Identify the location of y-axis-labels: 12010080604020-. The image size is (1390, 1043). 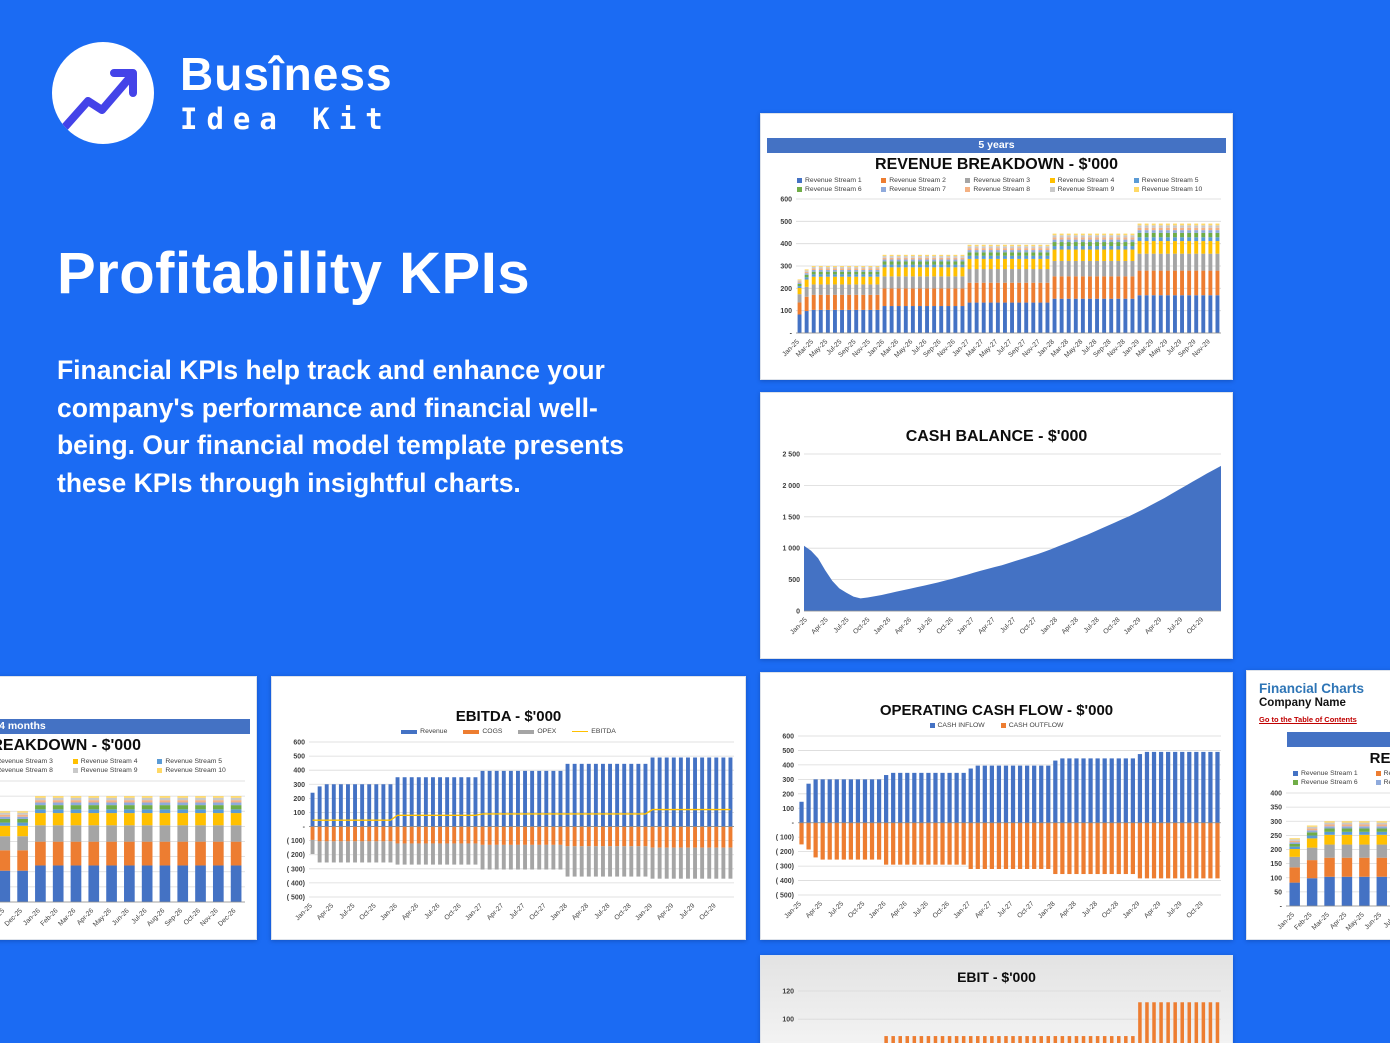
(788, 1006).